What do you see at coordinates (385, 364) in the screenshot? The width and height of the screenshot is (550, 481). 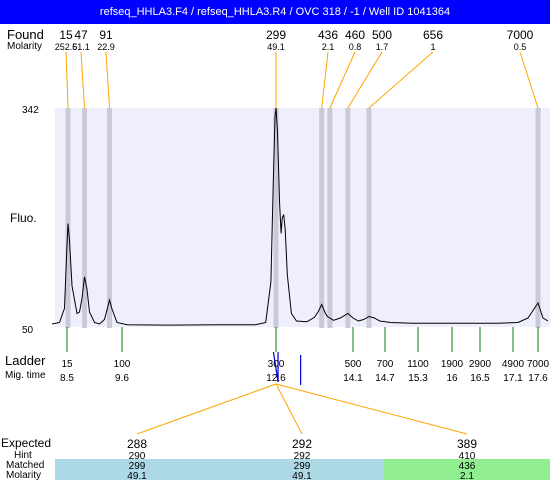 I see `ladder-size: 700` at bounding box center [385, 364].